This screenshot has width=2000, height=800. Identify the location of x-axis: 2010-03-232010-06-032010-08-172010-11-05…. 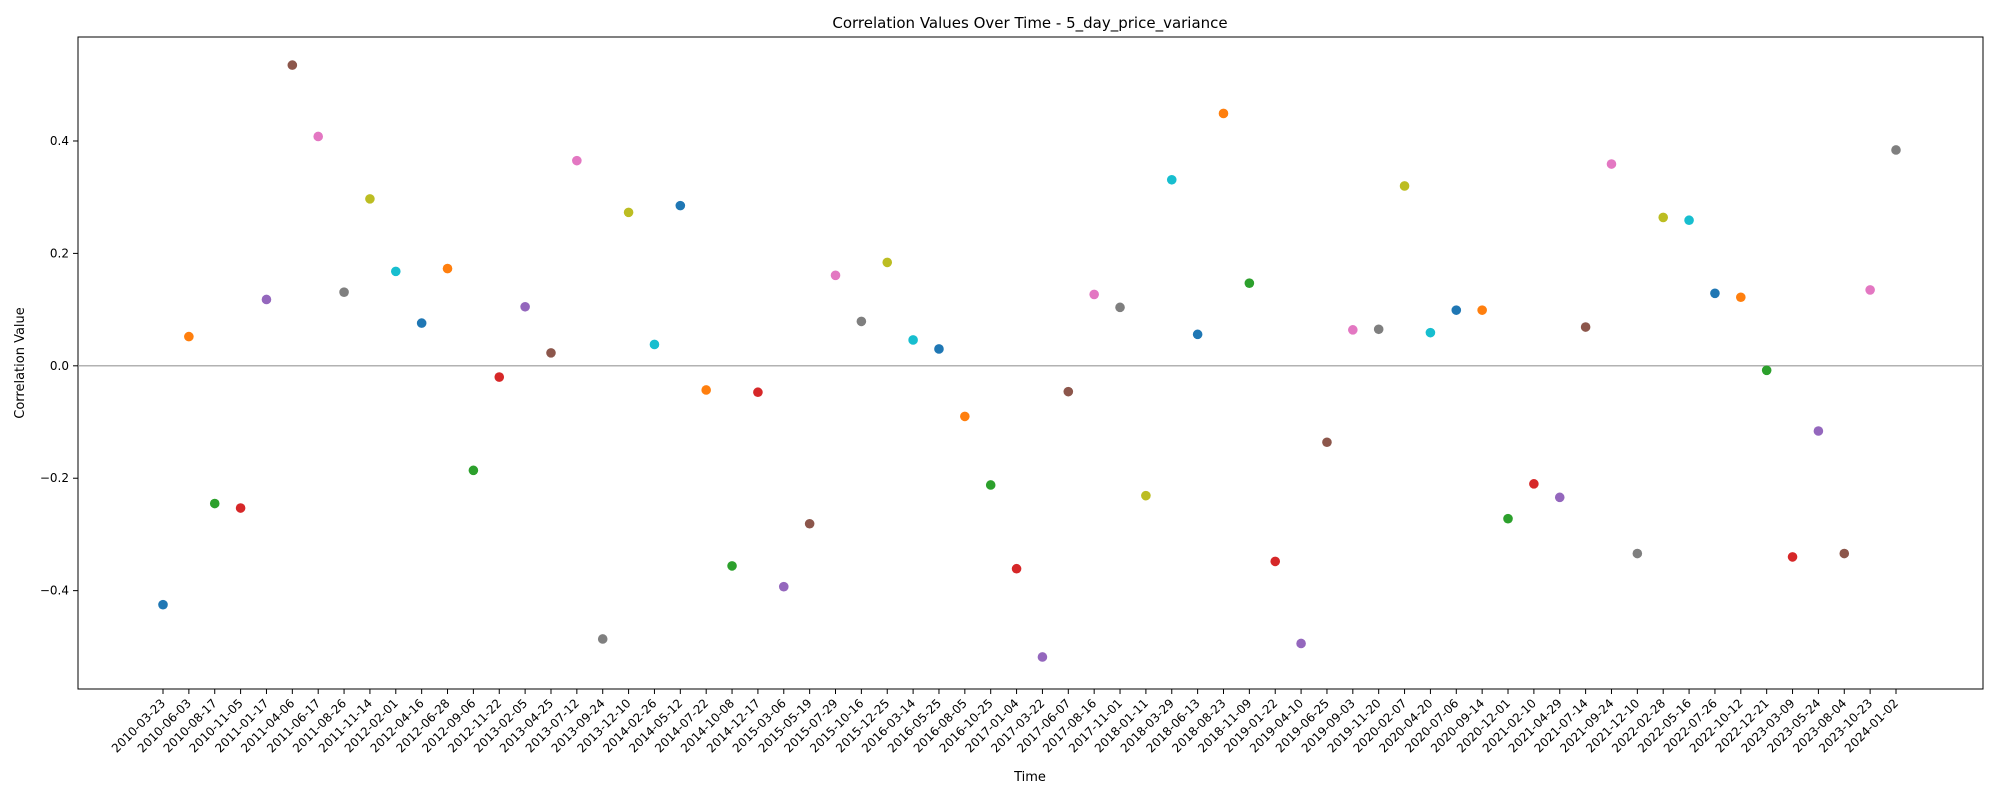
(1005, 722).